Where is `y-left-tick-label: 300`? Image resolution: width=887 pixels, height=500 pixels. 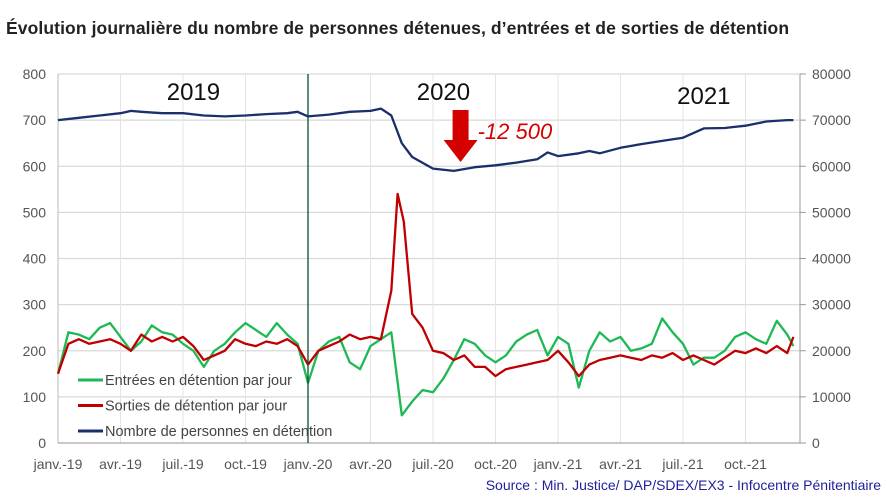
y-left-tick-label: 300 is located at coordinates (35, 305).